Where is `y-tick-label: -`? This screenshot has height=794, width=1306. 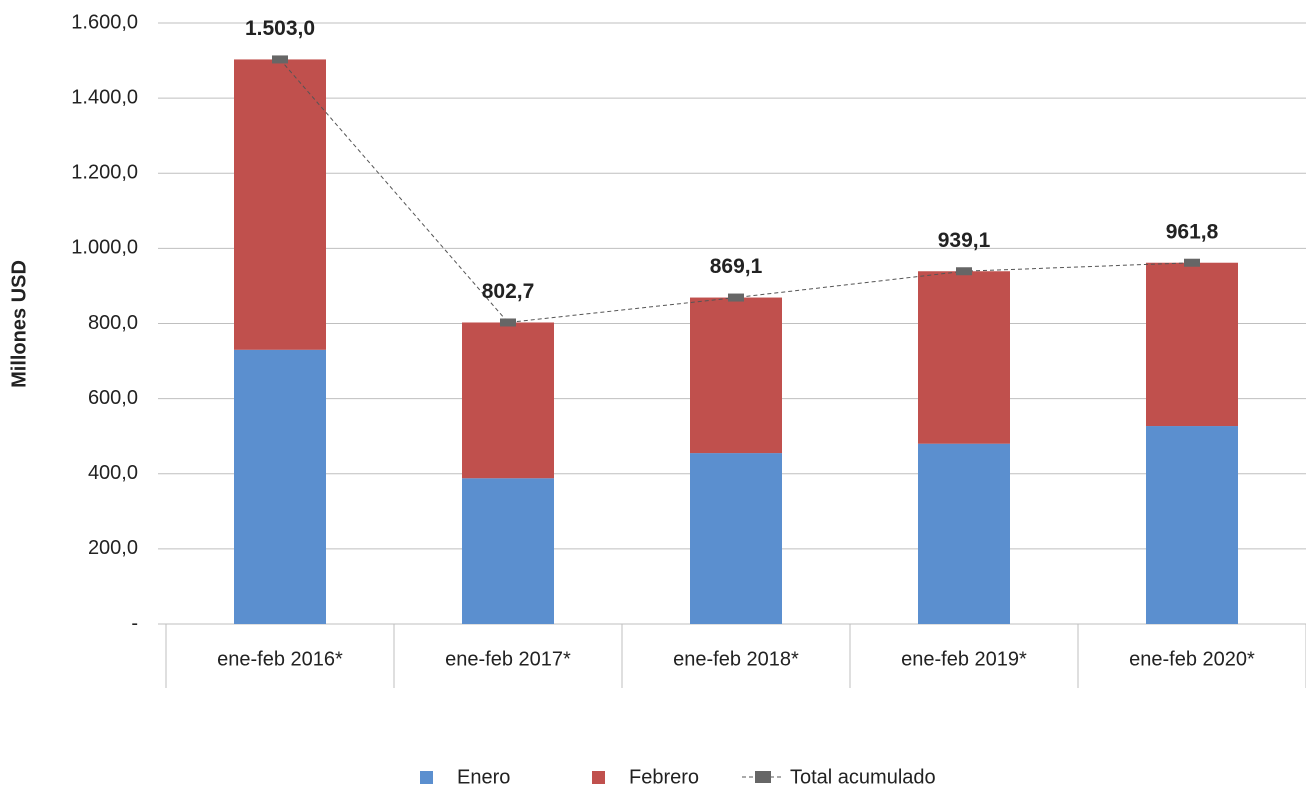 y-tick-label: - is located at coordinates (134, 623).